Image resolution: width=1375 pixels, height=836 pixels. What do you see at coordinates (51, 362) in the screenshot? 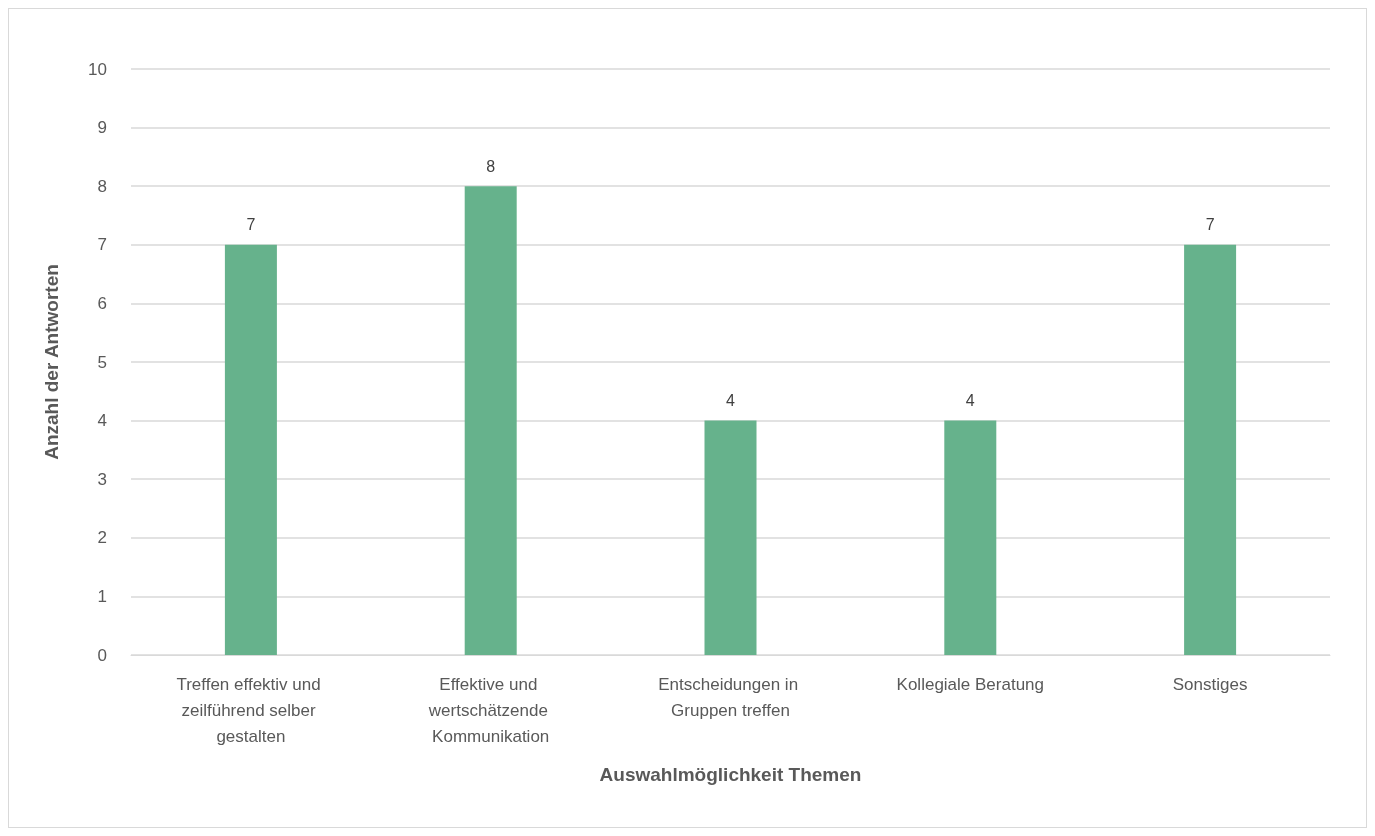
I see `y-axis-title: Anzahl der Antworten` at bounding box center [51, 362].